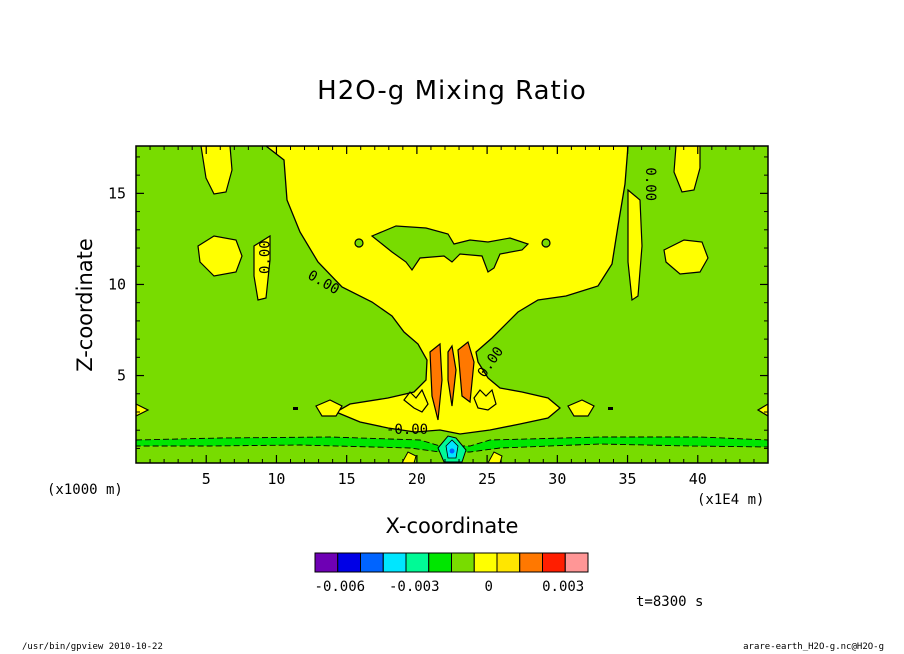  I want to click on yellow-bottom-bit-left, so click(409, 457).